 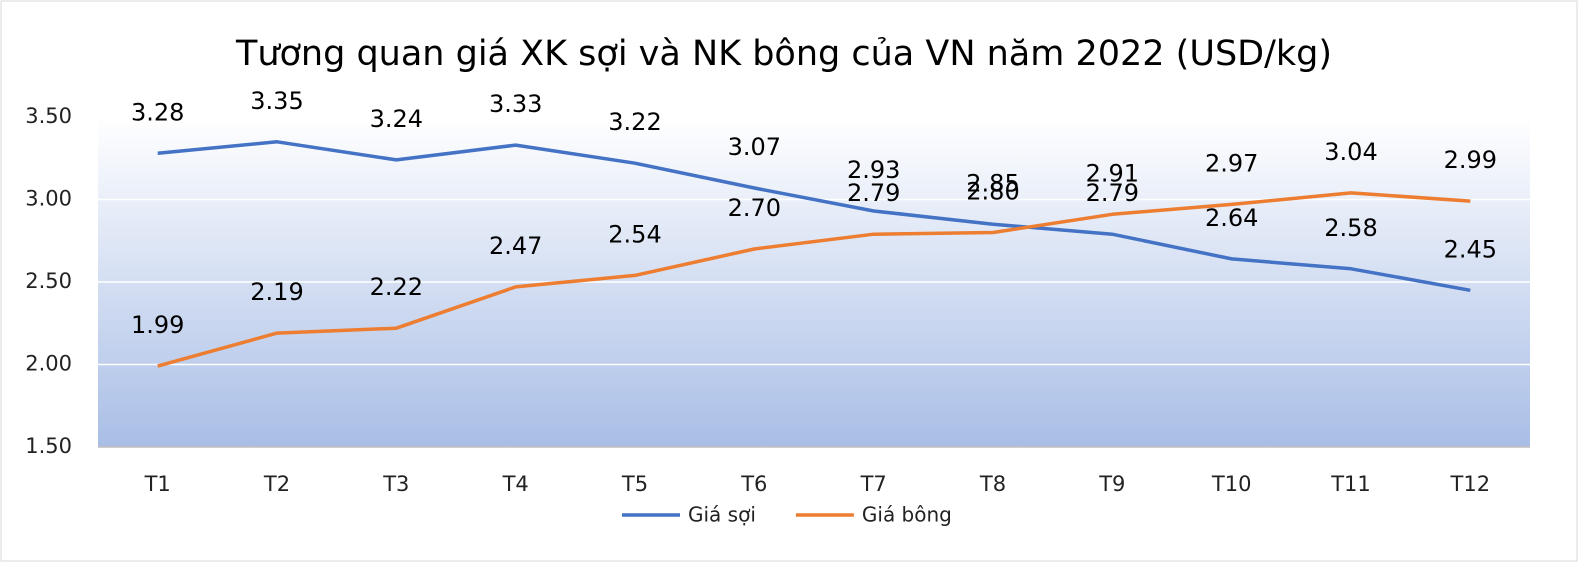 What do you see at coordinates (907, 515) in the screenshot?
I see `legend-label: Giá bông` at bounding box center [907, 515].